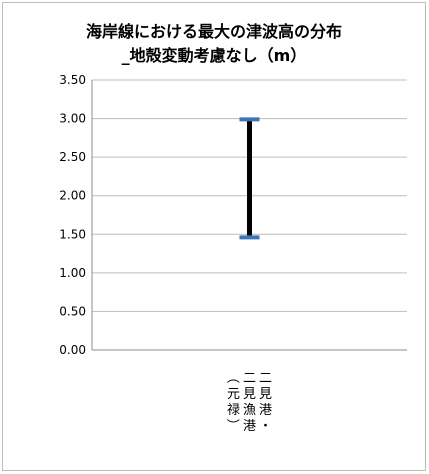 This screenshot has height=474, width=429. Describe the element at coordinates (232, 376) in the screenshot. I see `category-label-char: （` at that location.